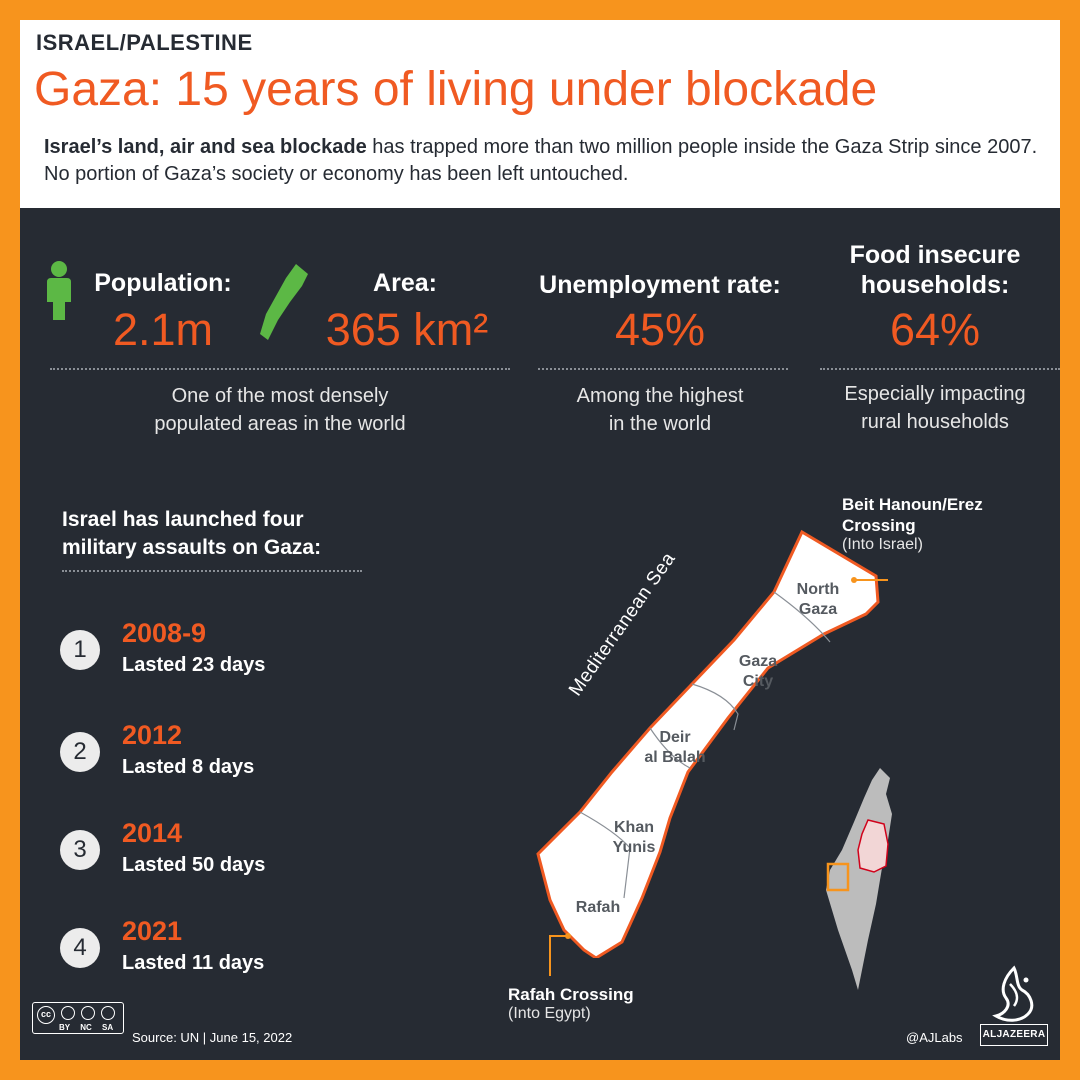  Describe the element at coordinates (188, 767) in the screenshot. I see `assault-duration: Lasted 8 days` at that location.